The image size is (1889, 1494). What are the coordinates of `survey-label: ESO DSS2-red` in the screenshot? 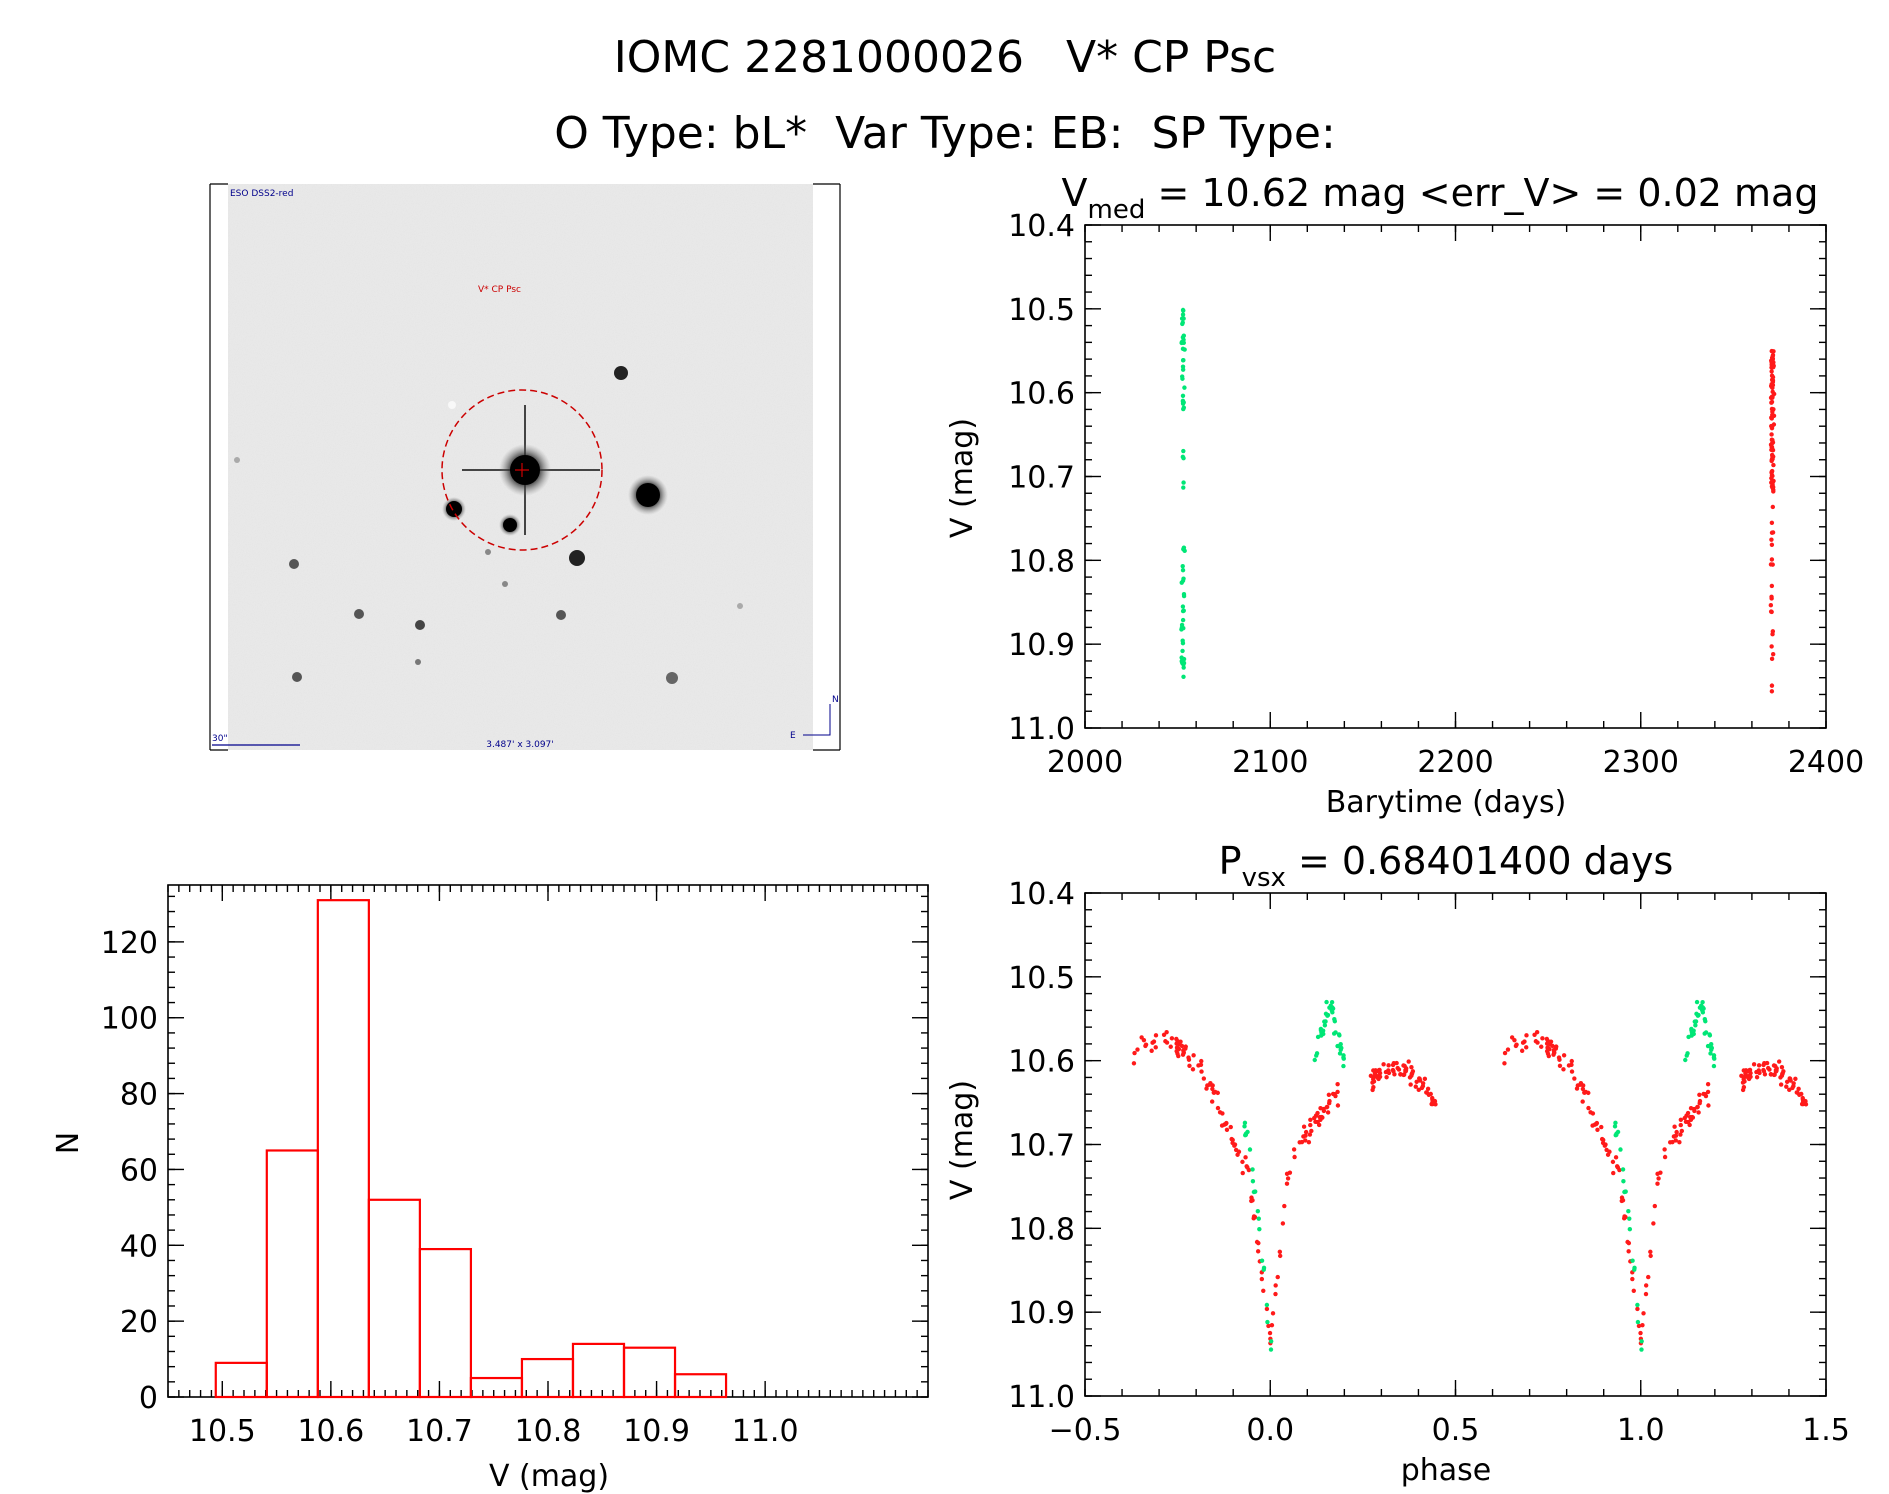 It's located at (261, 194).